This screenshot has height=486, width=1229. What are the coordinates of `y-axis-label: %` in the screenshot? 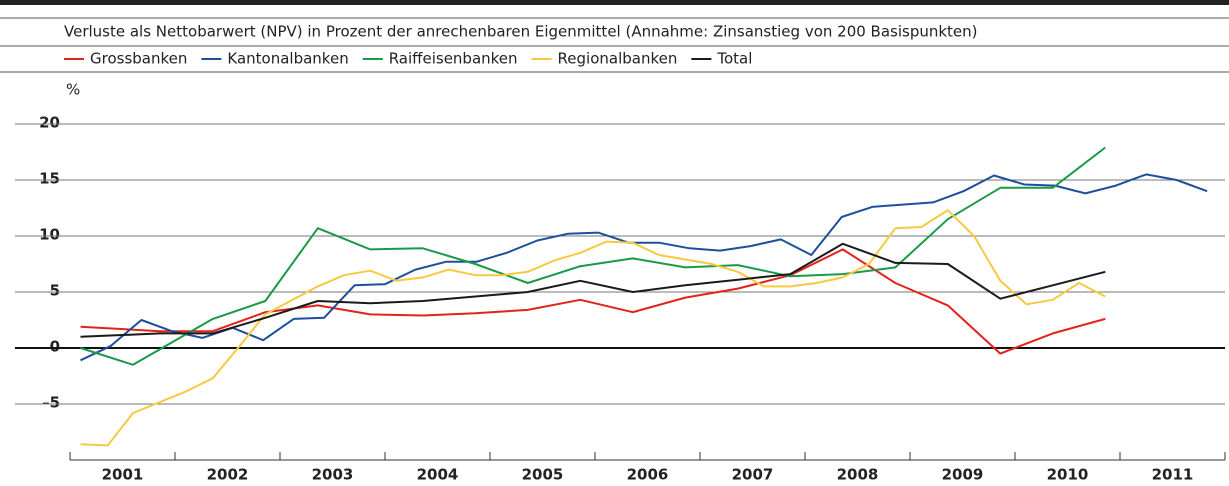 It's located at (73, 90).